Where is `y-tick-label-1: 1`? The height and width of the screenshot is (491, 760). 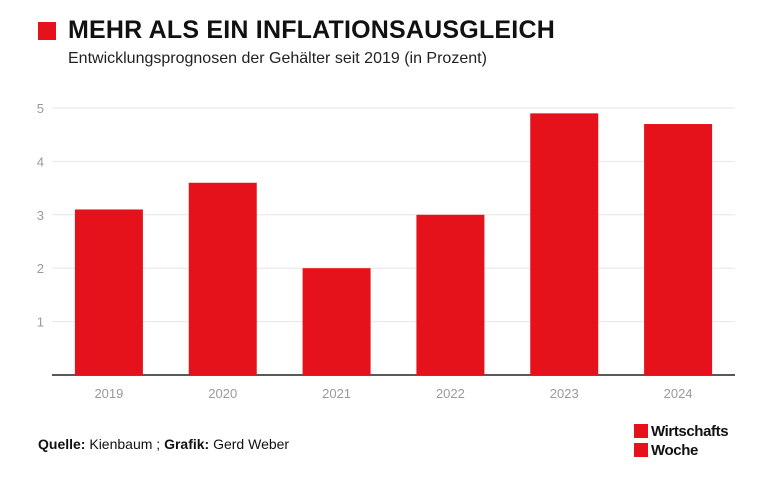 y-tick-label-1: 1 is located at coordinates (40, 322).